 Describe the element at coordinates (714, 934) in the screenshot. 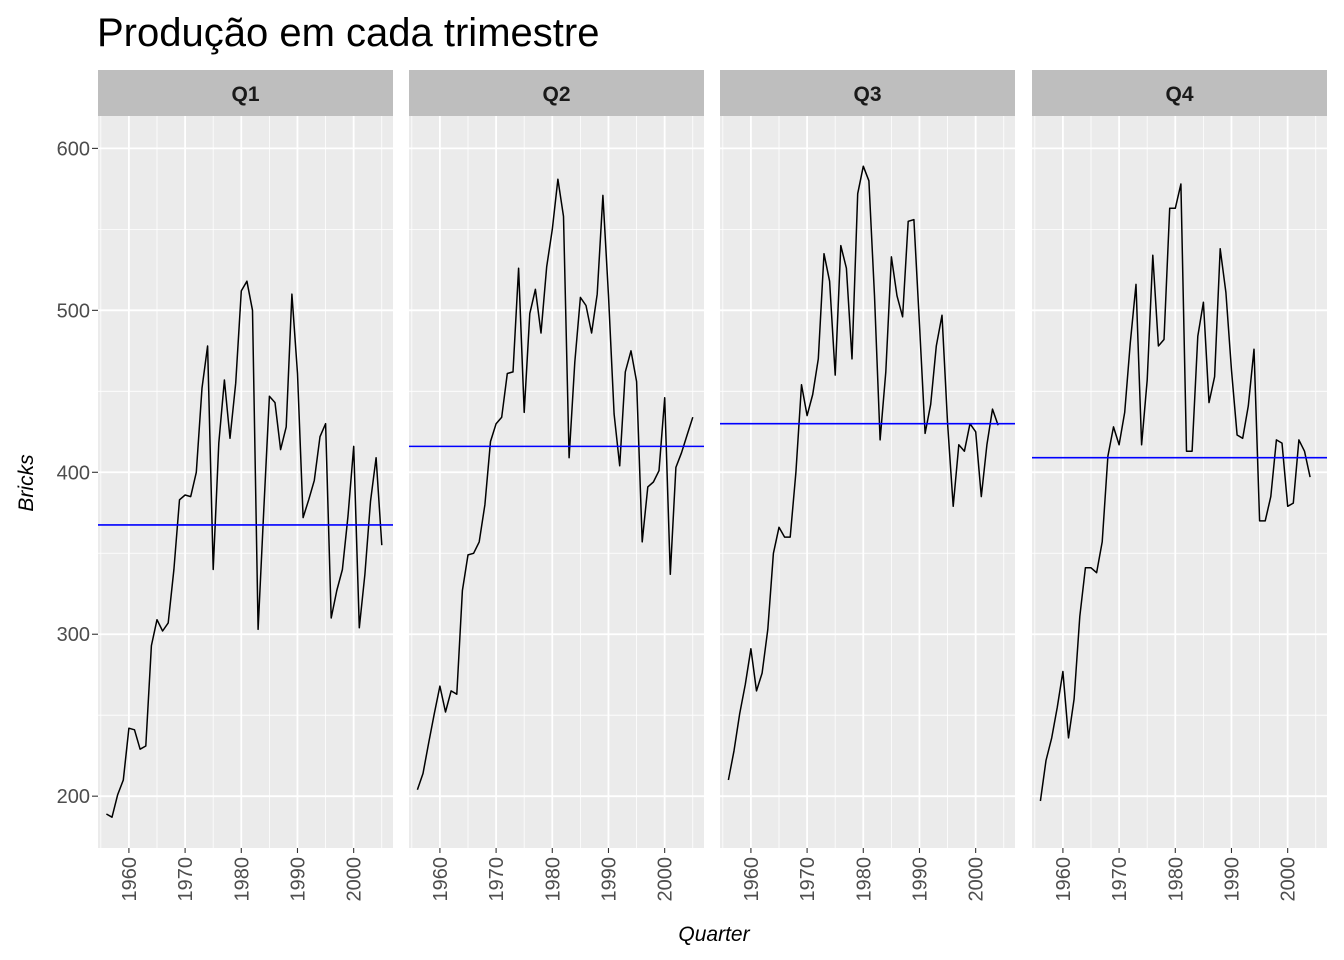

I see `x-axis-title: Quarter` at that location.